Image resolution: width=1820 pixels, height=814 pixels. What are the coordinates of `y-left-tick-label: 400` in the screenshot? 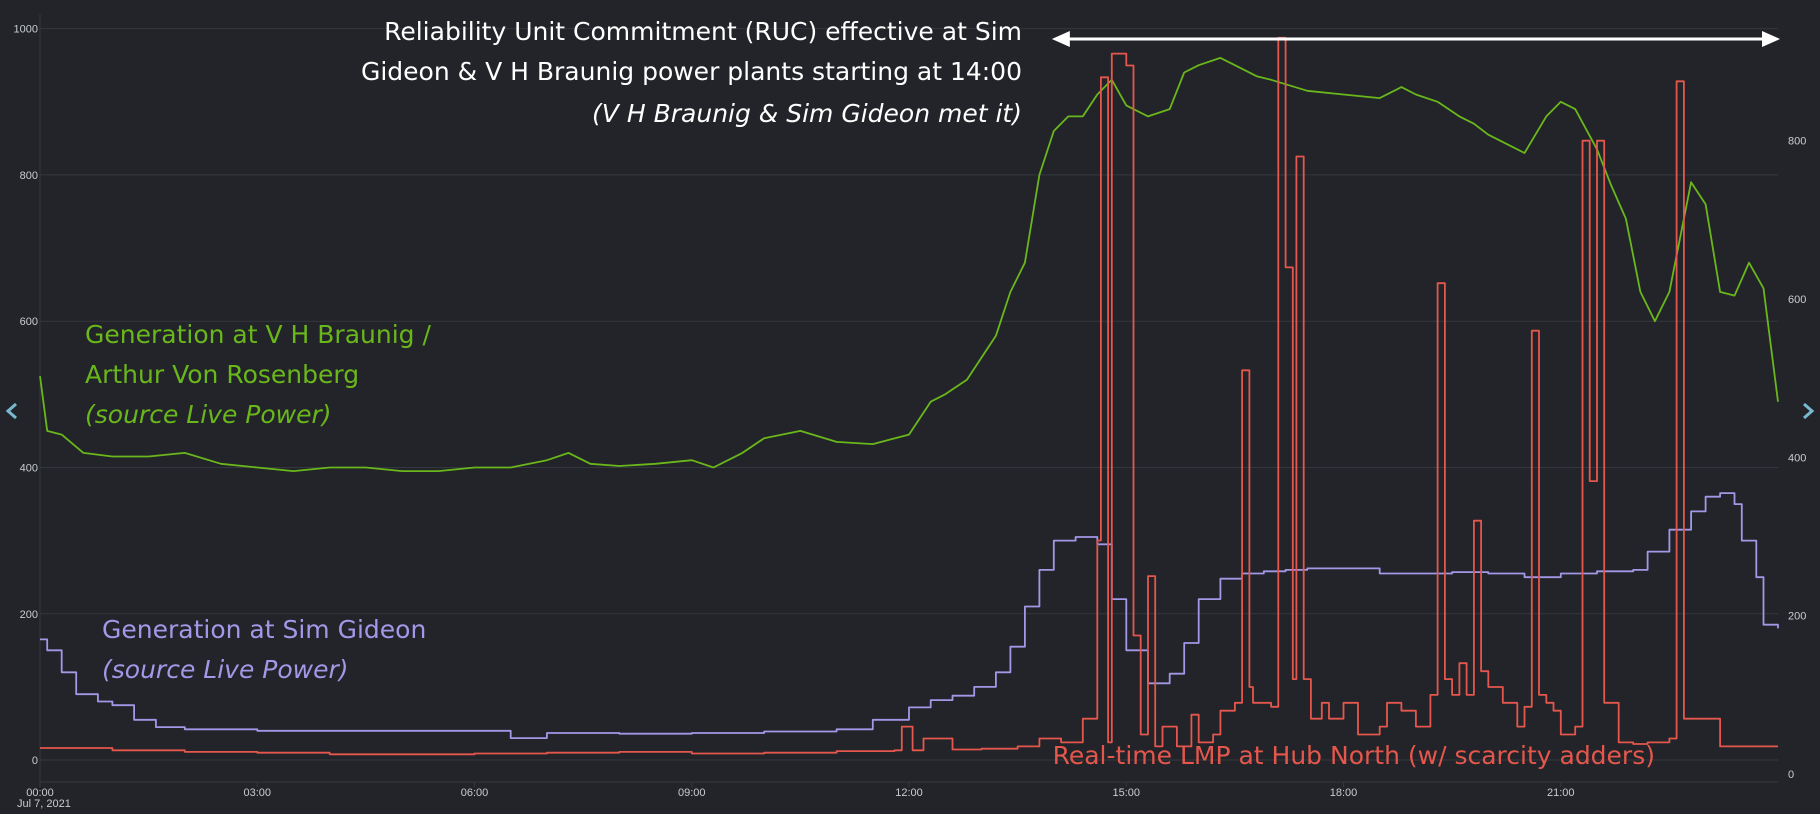 It's located at (29, 468).